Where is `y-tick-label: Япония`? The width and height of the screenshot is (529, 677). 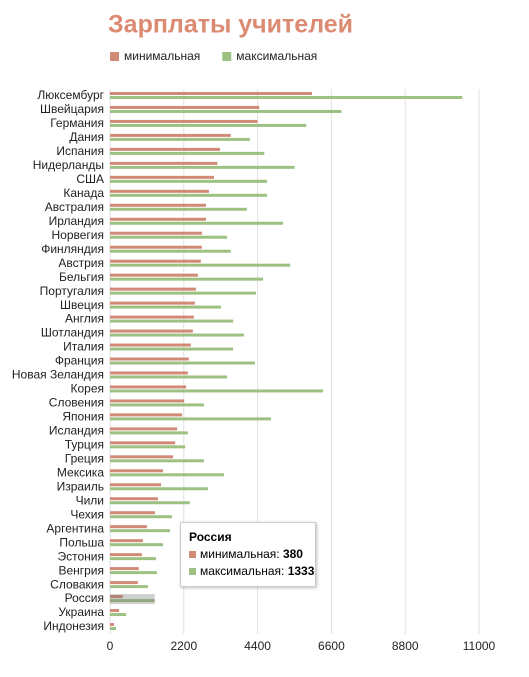 y-tick-label: Япония is located at coordinates (83, 417).